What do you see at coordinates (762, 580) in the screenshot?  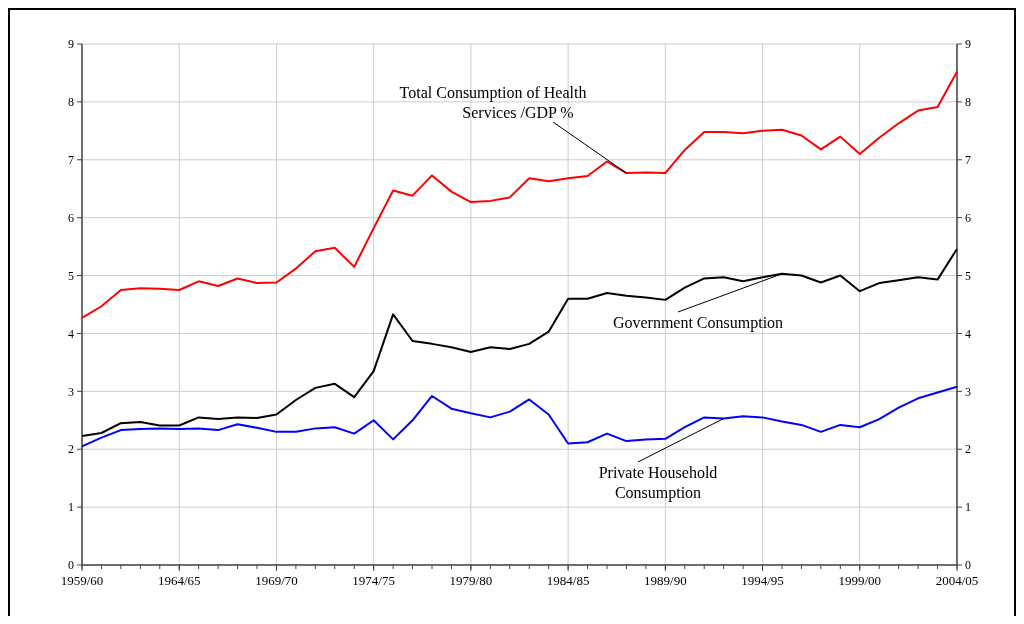 I see `x-tick-label: 1994/95` at bounding box center [762, 580].